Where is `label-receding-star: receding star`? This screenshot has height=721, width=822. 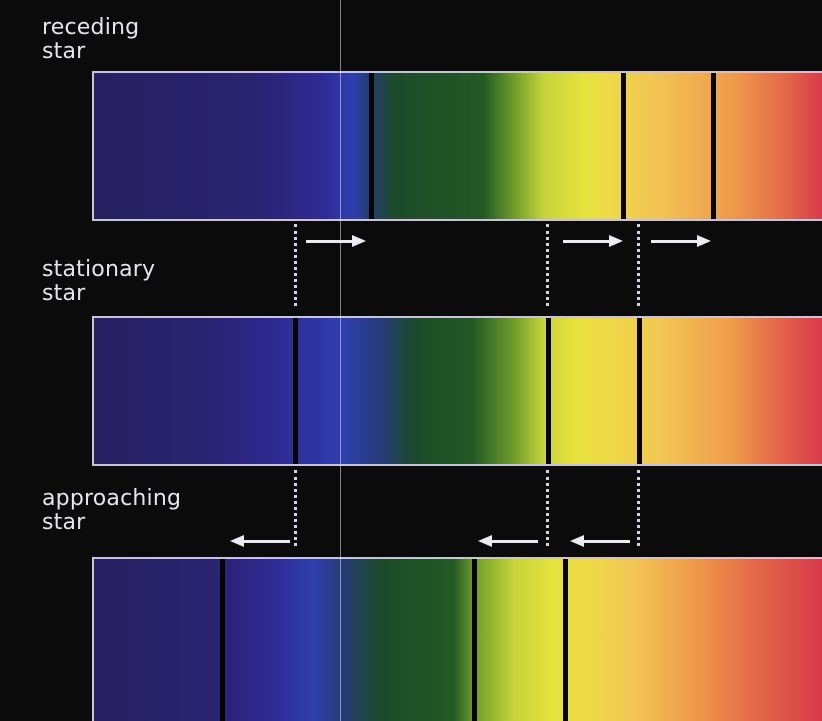
label-receding-star: receding star is located at coordinates (91, 39).